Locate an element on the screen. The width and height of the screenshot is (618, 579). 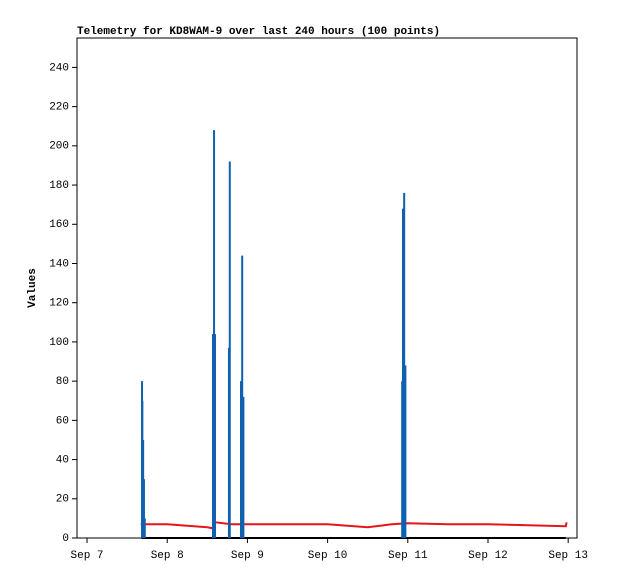
x-tick-label: Sep 13 is located at coordinates (568, 556).